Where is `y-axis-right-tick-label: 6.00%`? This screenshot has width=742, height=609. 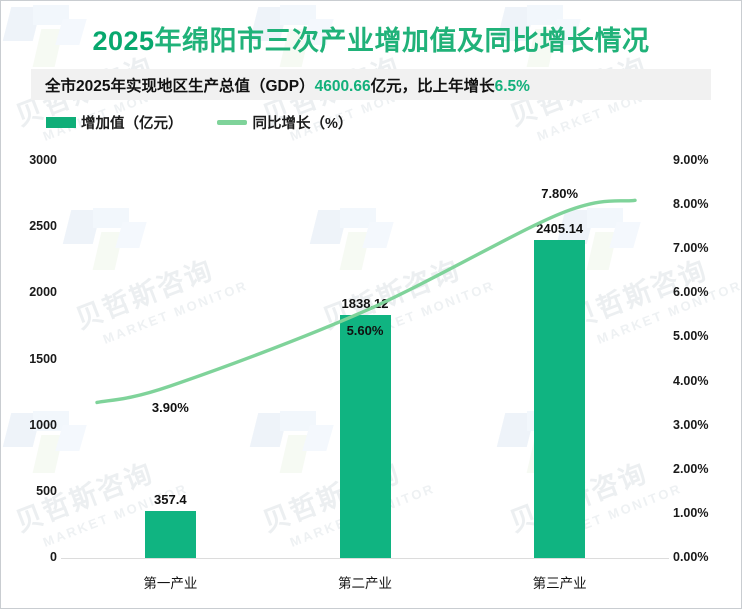 y-axis-right-tick-label: 6.00% is located at coordinates (691, 292).